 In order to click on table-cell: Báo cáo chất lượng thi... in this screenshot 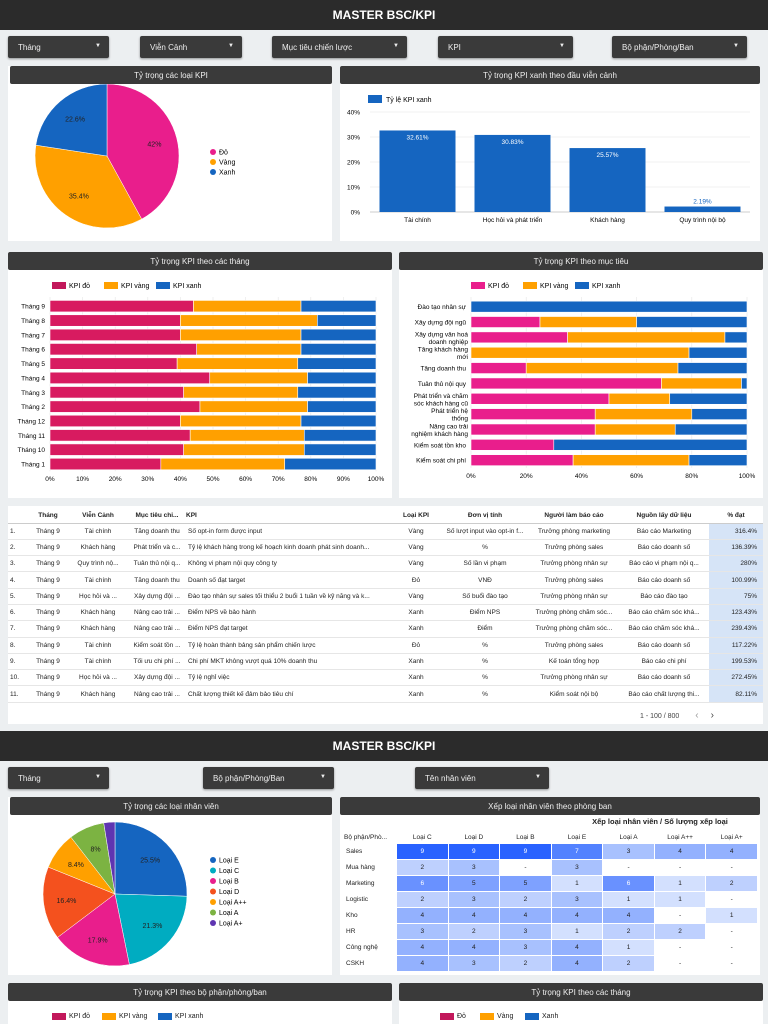, I will do `click(664, 694)`.